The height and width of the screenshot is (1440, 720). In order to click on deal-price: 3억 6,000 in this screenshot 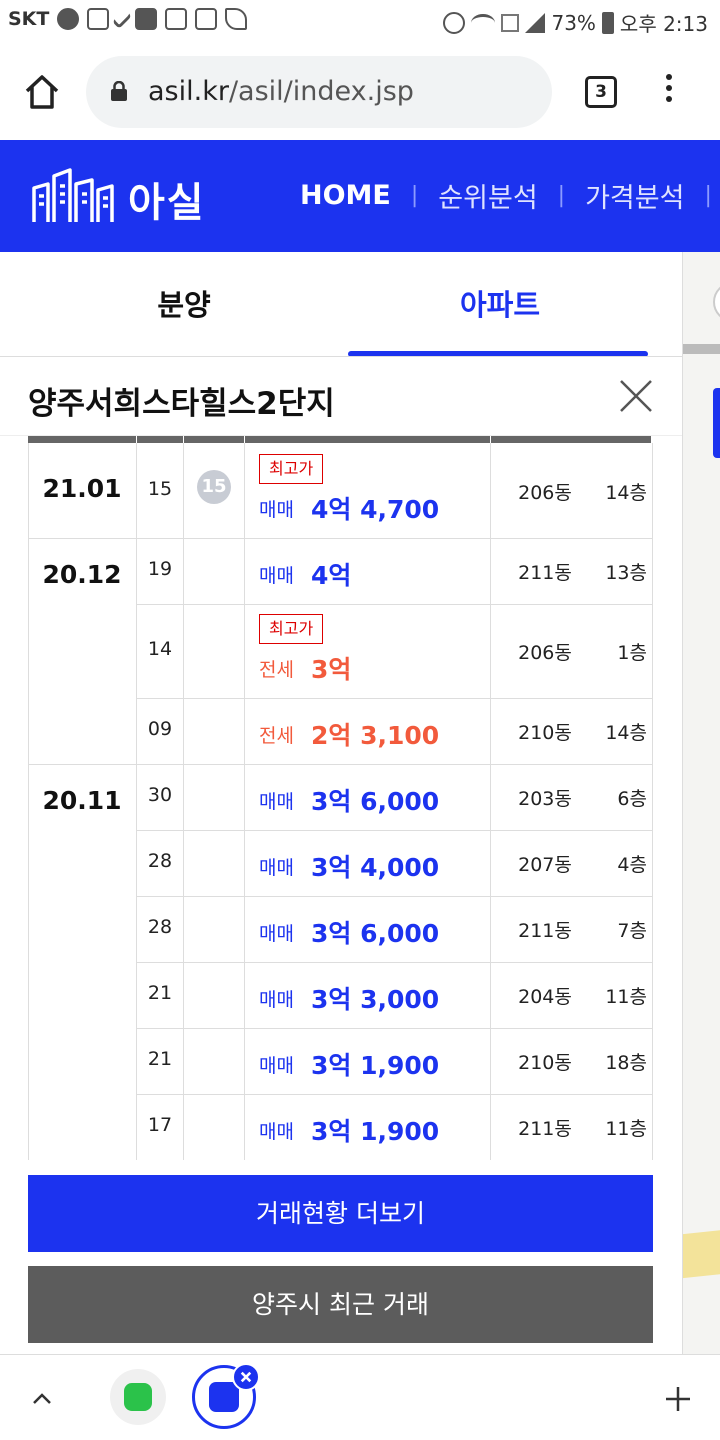, I will do `click(375, 933)`.